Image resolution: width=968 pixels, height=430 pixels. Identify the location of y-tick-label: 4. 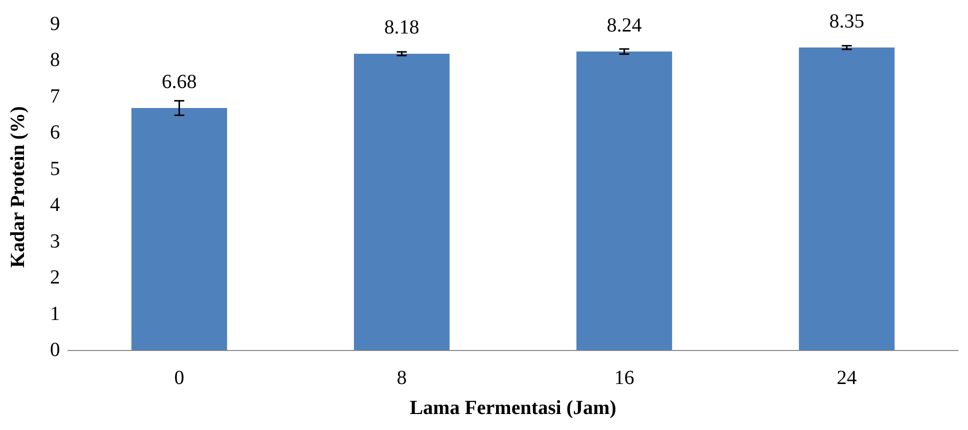
(55, 205).